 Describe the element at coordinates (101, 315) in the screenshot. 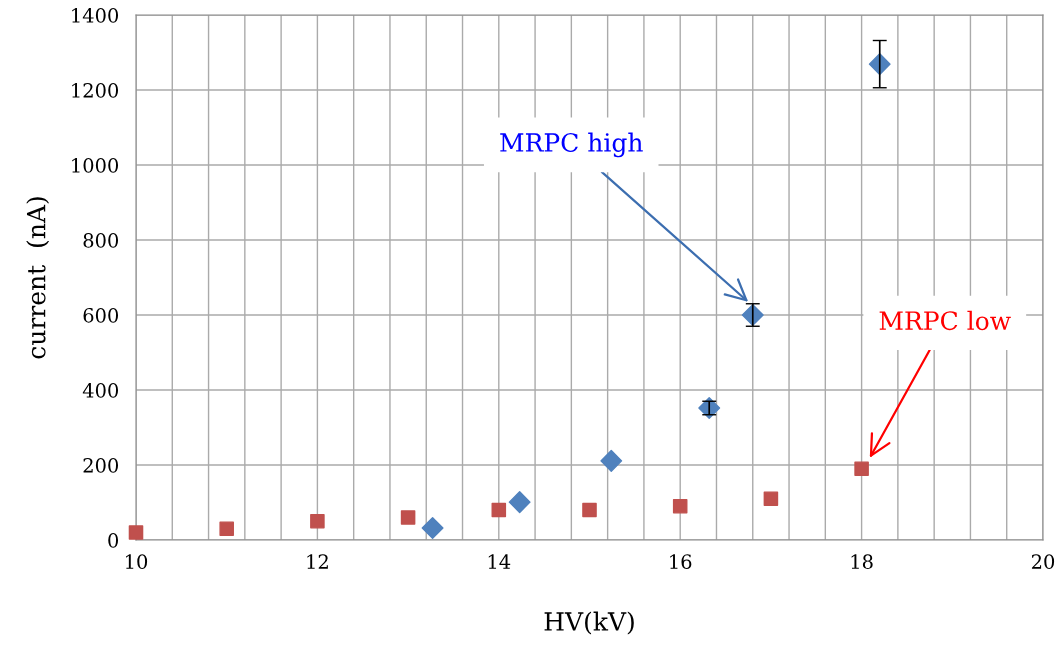

I see `y-tick-label: 600` at that location.